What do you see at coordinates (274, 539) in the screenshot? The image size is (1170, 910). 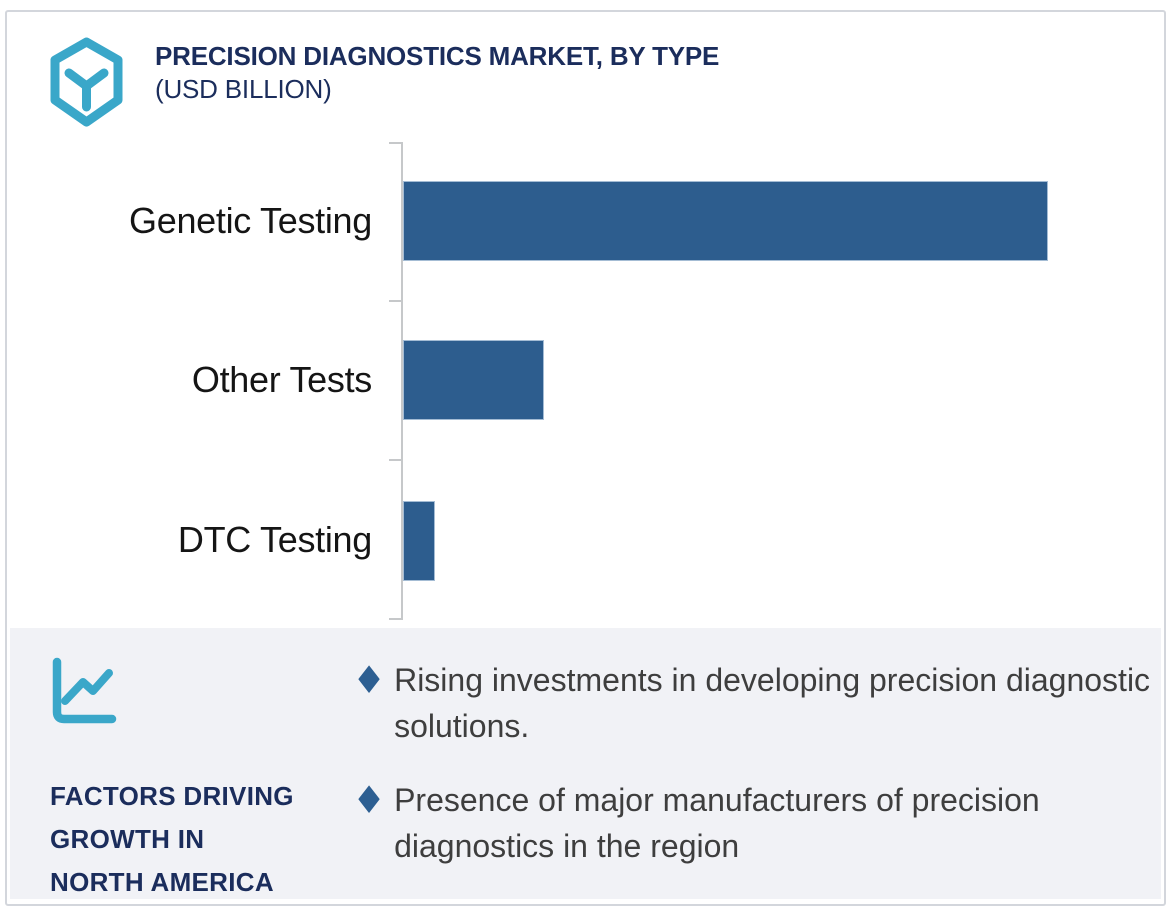 I see `category-label-dtc-testing: DTC Testing` at bounding box center [274, 539].